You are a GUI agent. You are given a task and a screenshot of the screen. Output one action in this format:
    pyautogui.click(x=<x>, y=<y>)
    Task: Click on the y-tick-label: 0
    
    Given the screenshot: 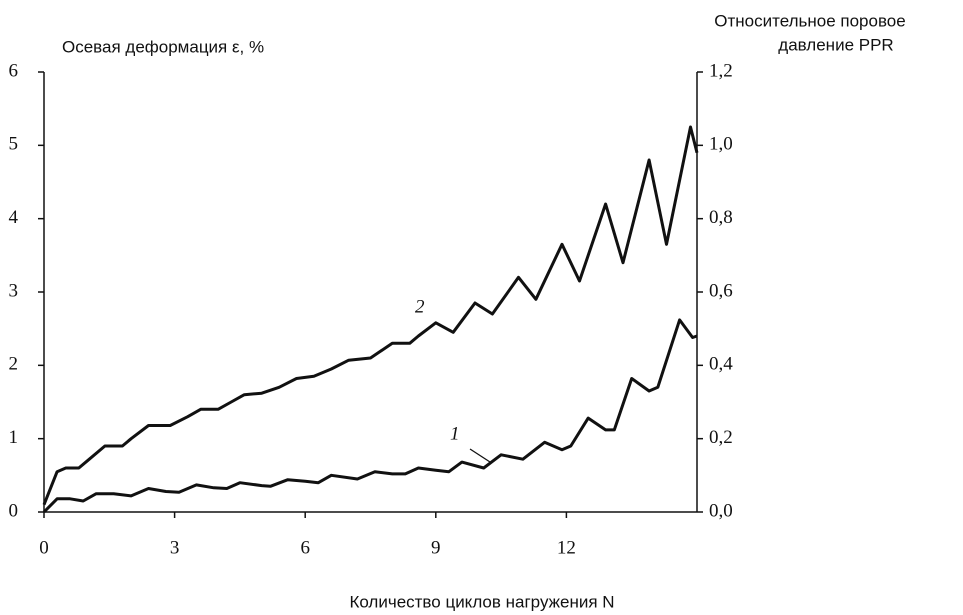 What is the action you would take?
    pyautogui.click(x=14, y=510)
    